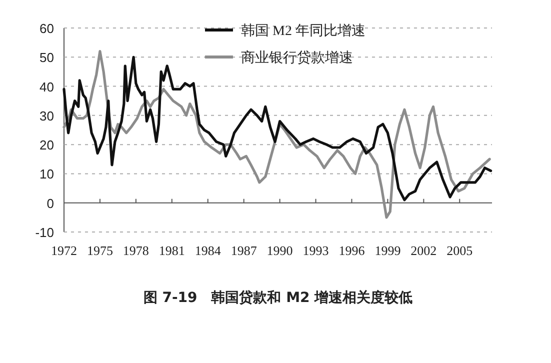  Describe the element at coordinates (135, 250) in the screenshot. I see `x-tick-label: 1978` at that location.